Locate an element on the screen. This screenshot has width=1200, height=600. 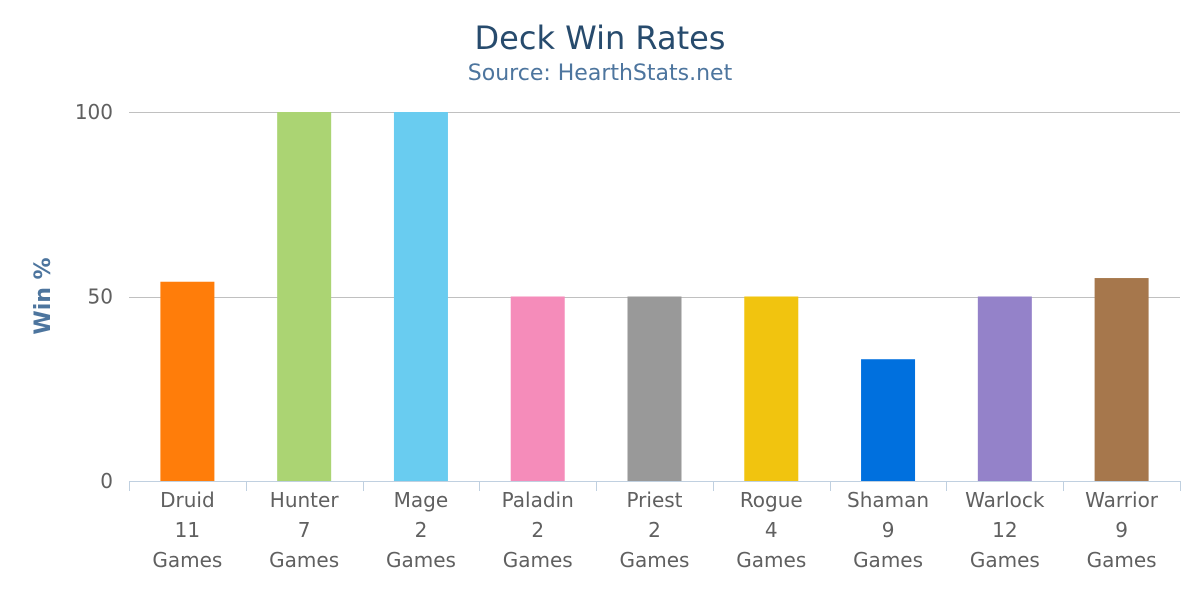
x-tick-label: Warlock 12 Games is located at coordinates (1005, 530).